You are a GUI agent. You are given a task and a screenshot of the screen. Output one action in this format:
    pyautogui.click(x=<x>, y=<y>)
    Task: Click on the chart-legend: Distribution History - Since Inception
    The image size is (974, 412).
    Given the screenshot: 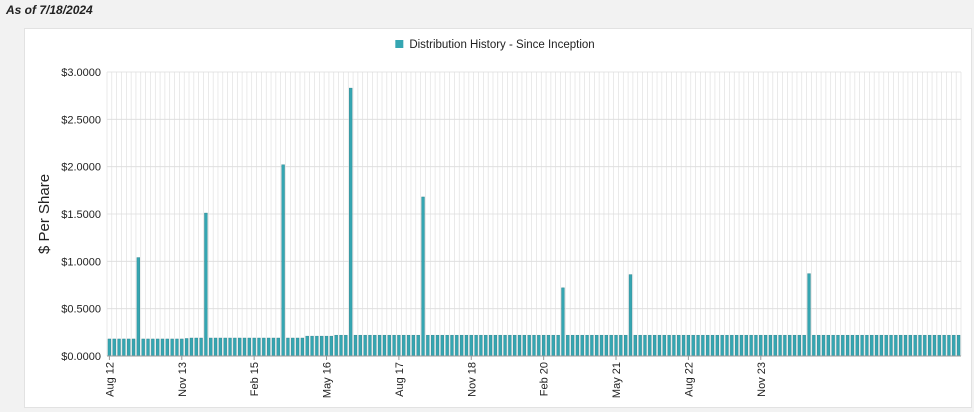 What is the action you would take?
    pyautogui.click(x=495, y=45)
    